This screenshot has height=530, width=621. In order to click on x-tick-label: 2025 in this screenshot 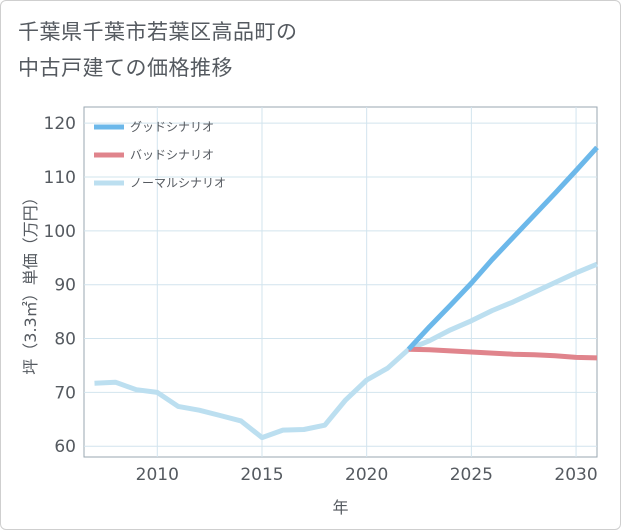, I will do `click(471, 475)`.